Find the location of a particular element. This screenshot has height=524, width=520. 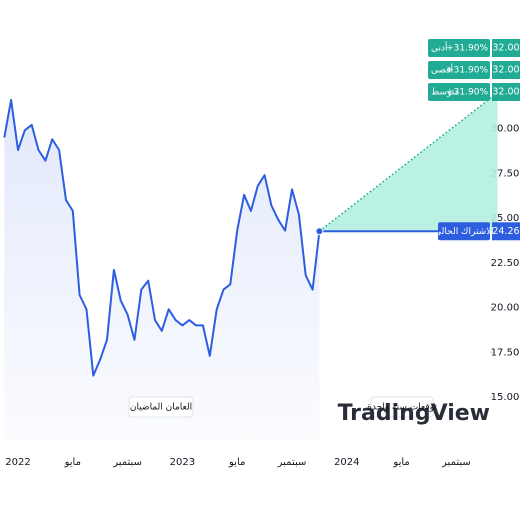

forecast-name: أدنى is located at coordinates (439, 48).